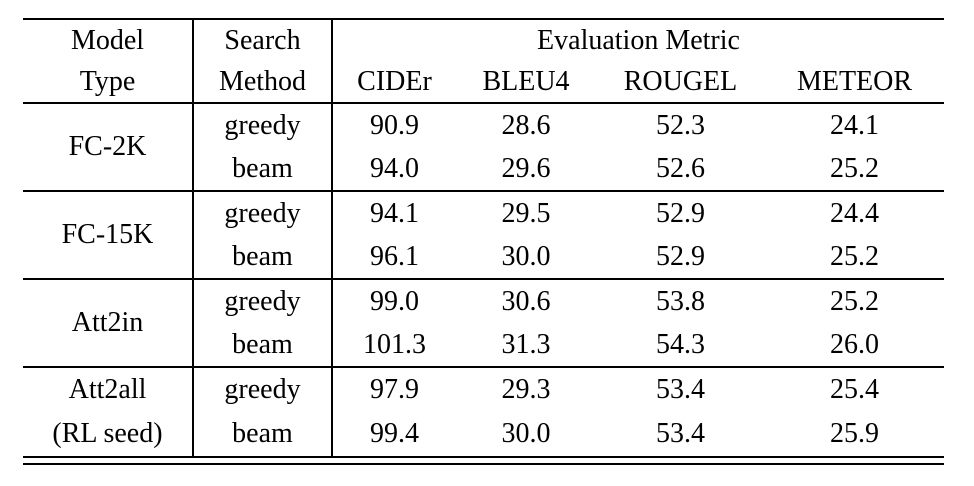 This screenshot has width=974, height=486. Describe the element at coordinates (107, 389) in the screenshot. I see `model-name-line1: Att2all` at that location.